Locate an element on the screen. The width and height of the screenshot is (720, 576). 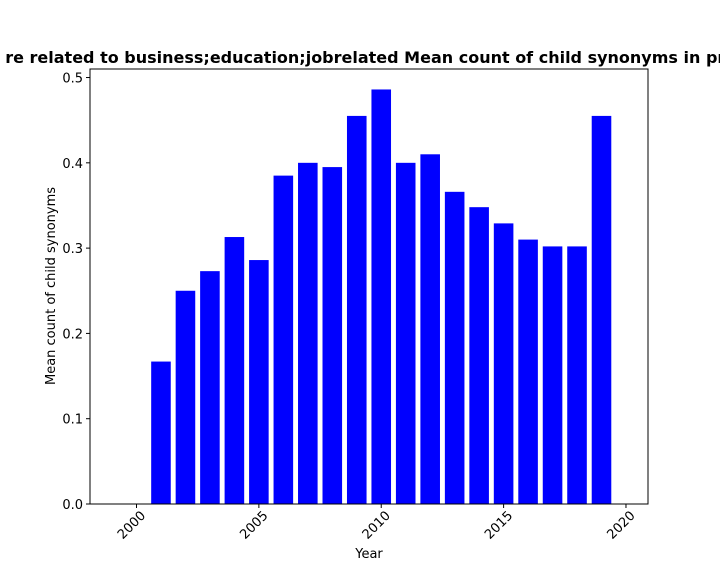
y-axis: 0.0 0.1 0.2 0.3 0.4 0.5 is located at coordinates (76, 292).